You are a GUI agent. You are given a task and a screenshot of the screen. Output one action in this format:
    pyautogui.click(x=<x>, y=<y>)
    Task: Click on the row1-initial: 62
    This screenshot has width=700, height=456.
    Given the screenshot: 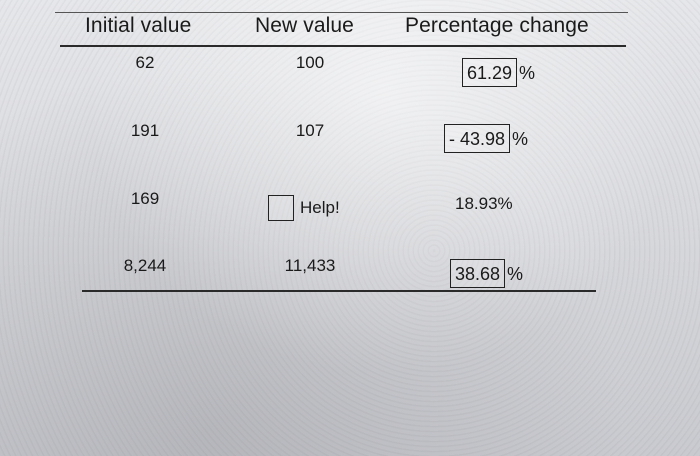 What is the action you would take?
    pyautogui.click(x=145, y=62)
    